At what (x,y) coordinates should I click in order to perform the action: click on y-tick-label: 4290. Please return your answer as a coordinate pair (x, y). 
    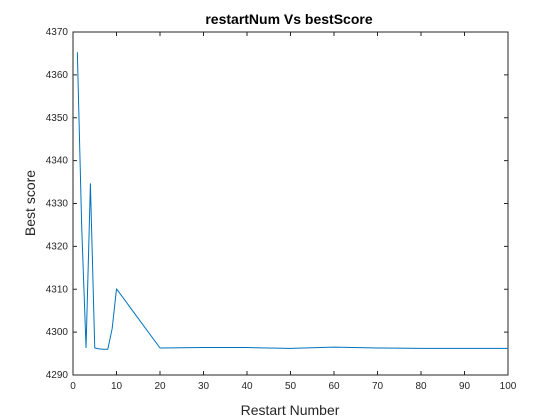
    Looking at the image, I should click on (57, 375).